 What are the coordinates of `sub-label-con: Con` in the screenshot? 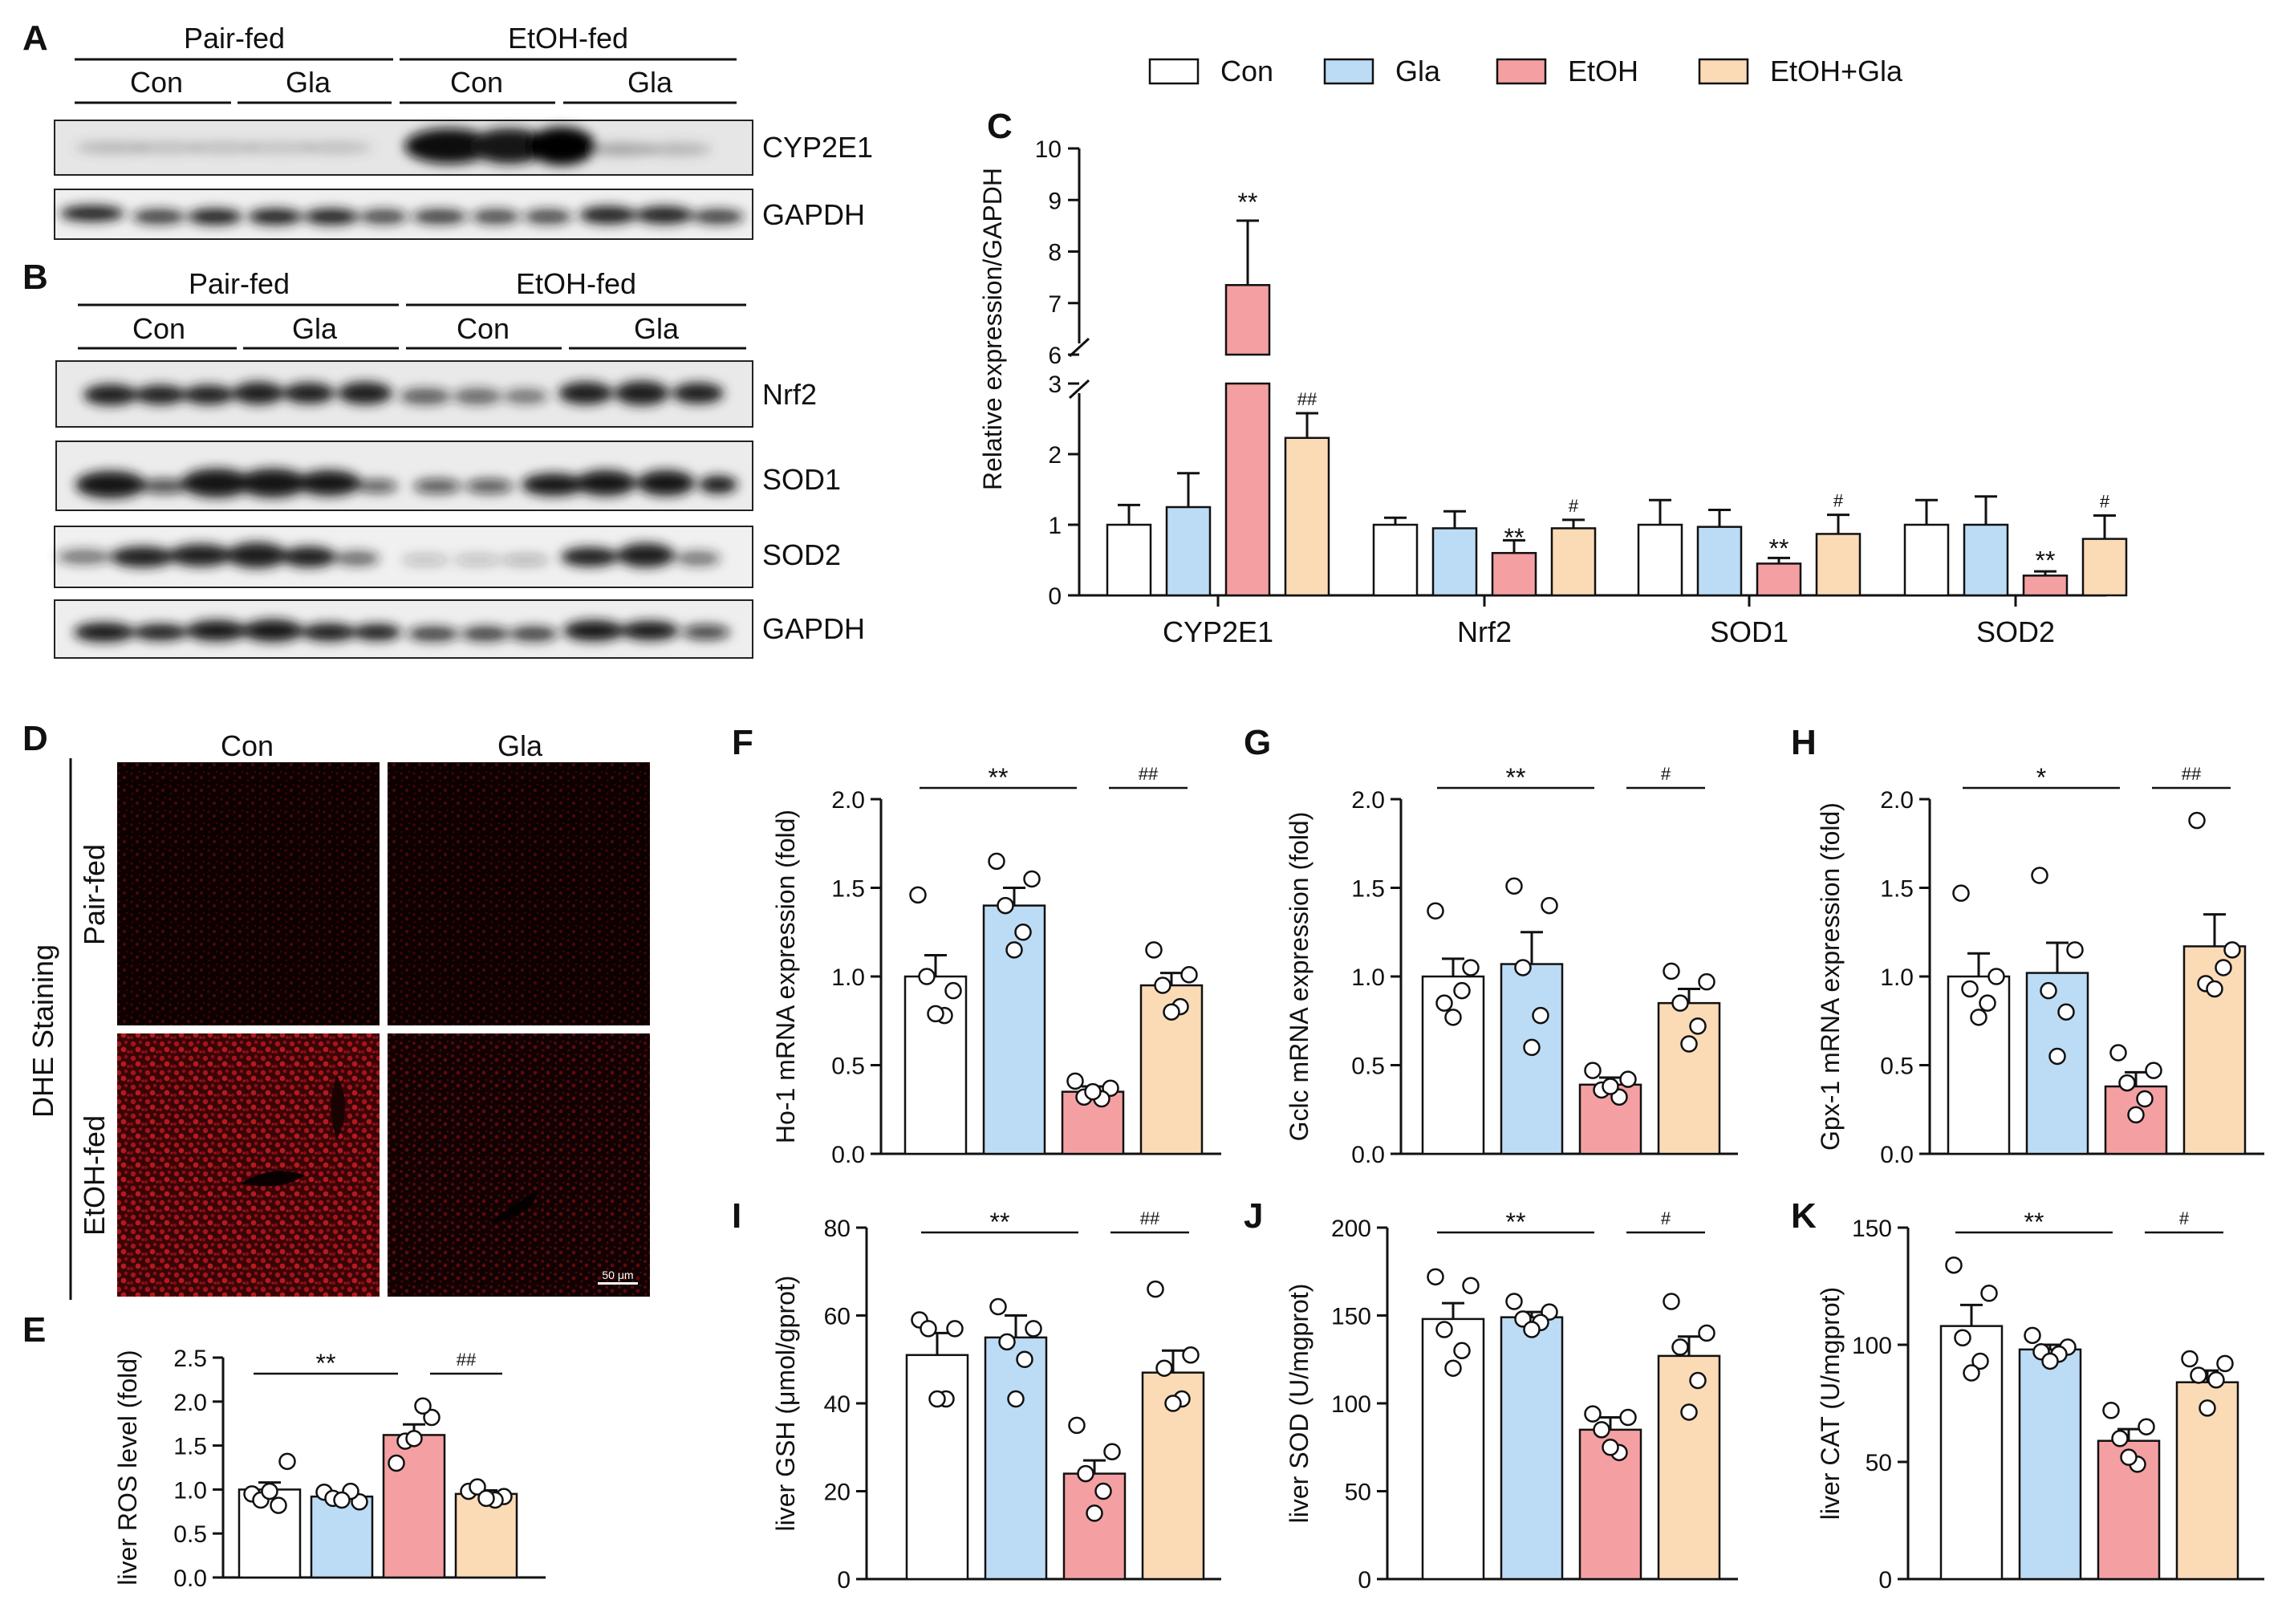 It's located at (483, 328).